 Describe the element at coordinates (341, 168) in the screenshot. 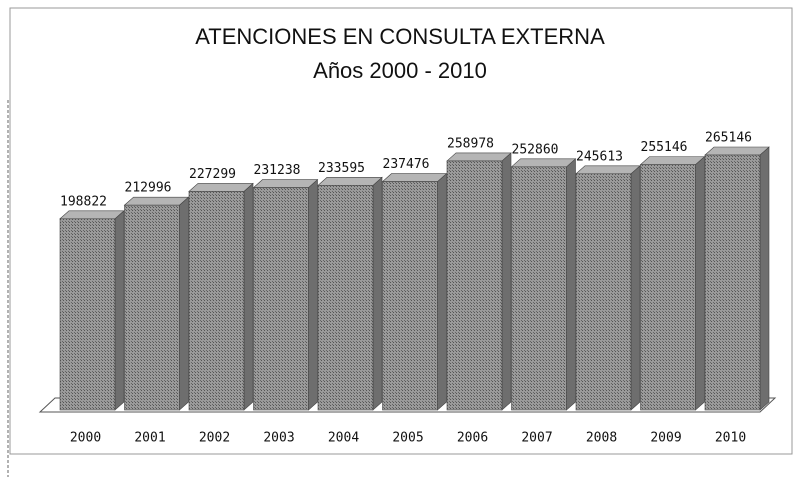

I see `data-label: 233595` at that location.